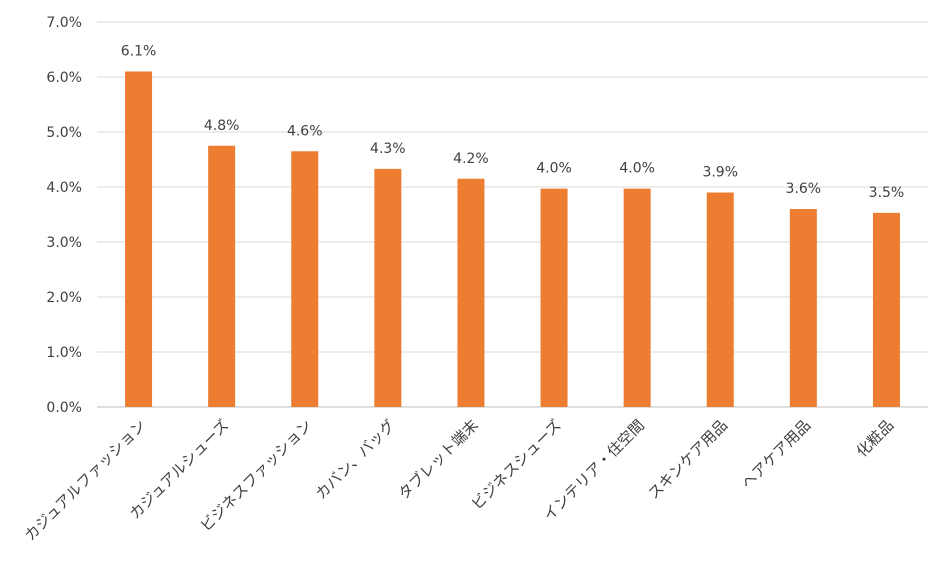  Describe the element at coordinates (64, 78) in the screenshot. I see `y-tick-label: 6.0%` at that location.